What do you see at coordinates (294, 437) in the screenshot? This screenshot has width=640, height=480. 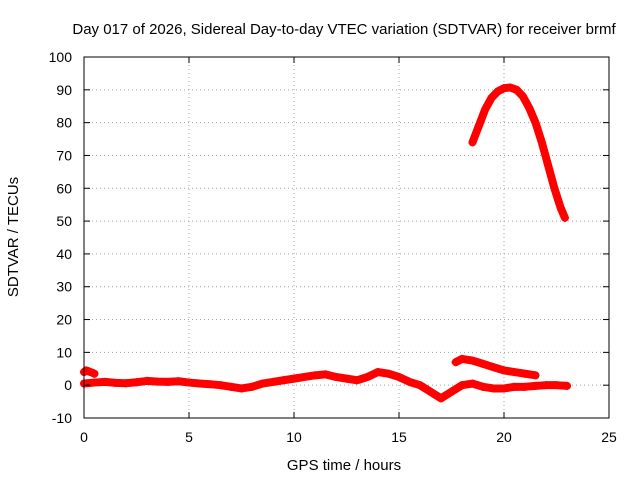 I see `x-tick-label: 10` at bounding box center [294, 437].